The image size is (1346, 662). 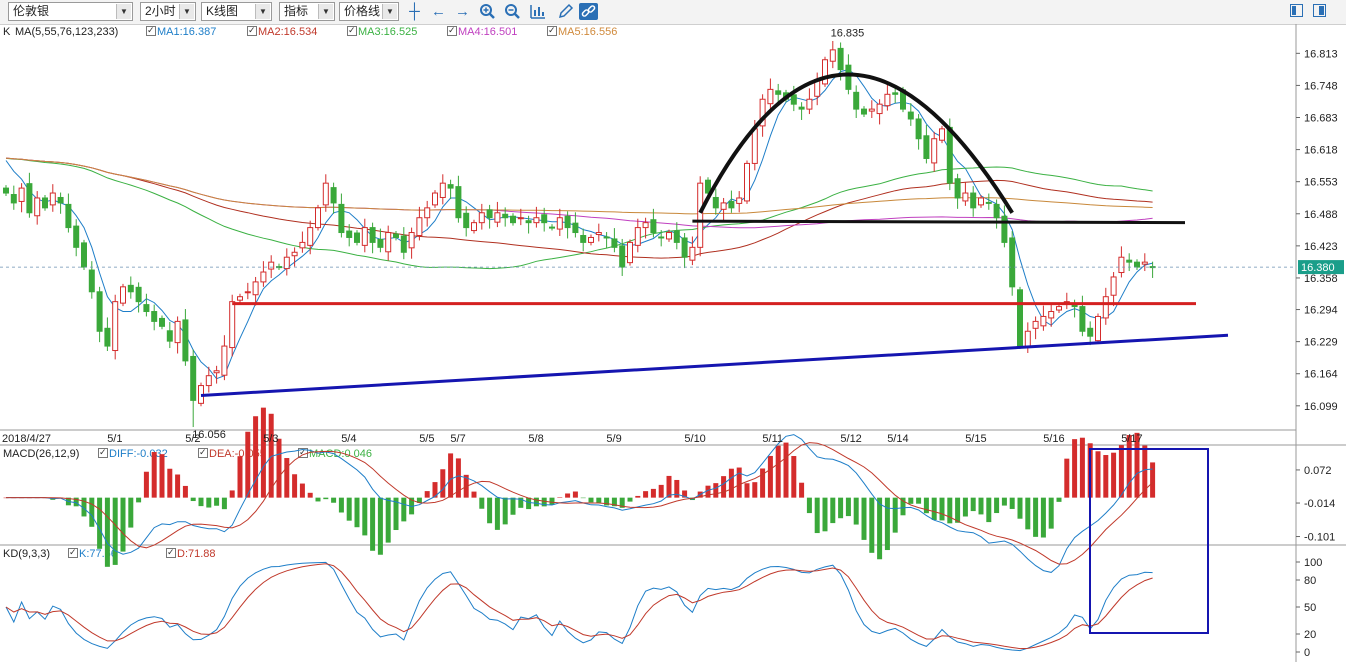 What do you see at coordinates (975, 439) in the screenshot?
I see `date-tick-label: 5/15` at bounding box center [975, 439].